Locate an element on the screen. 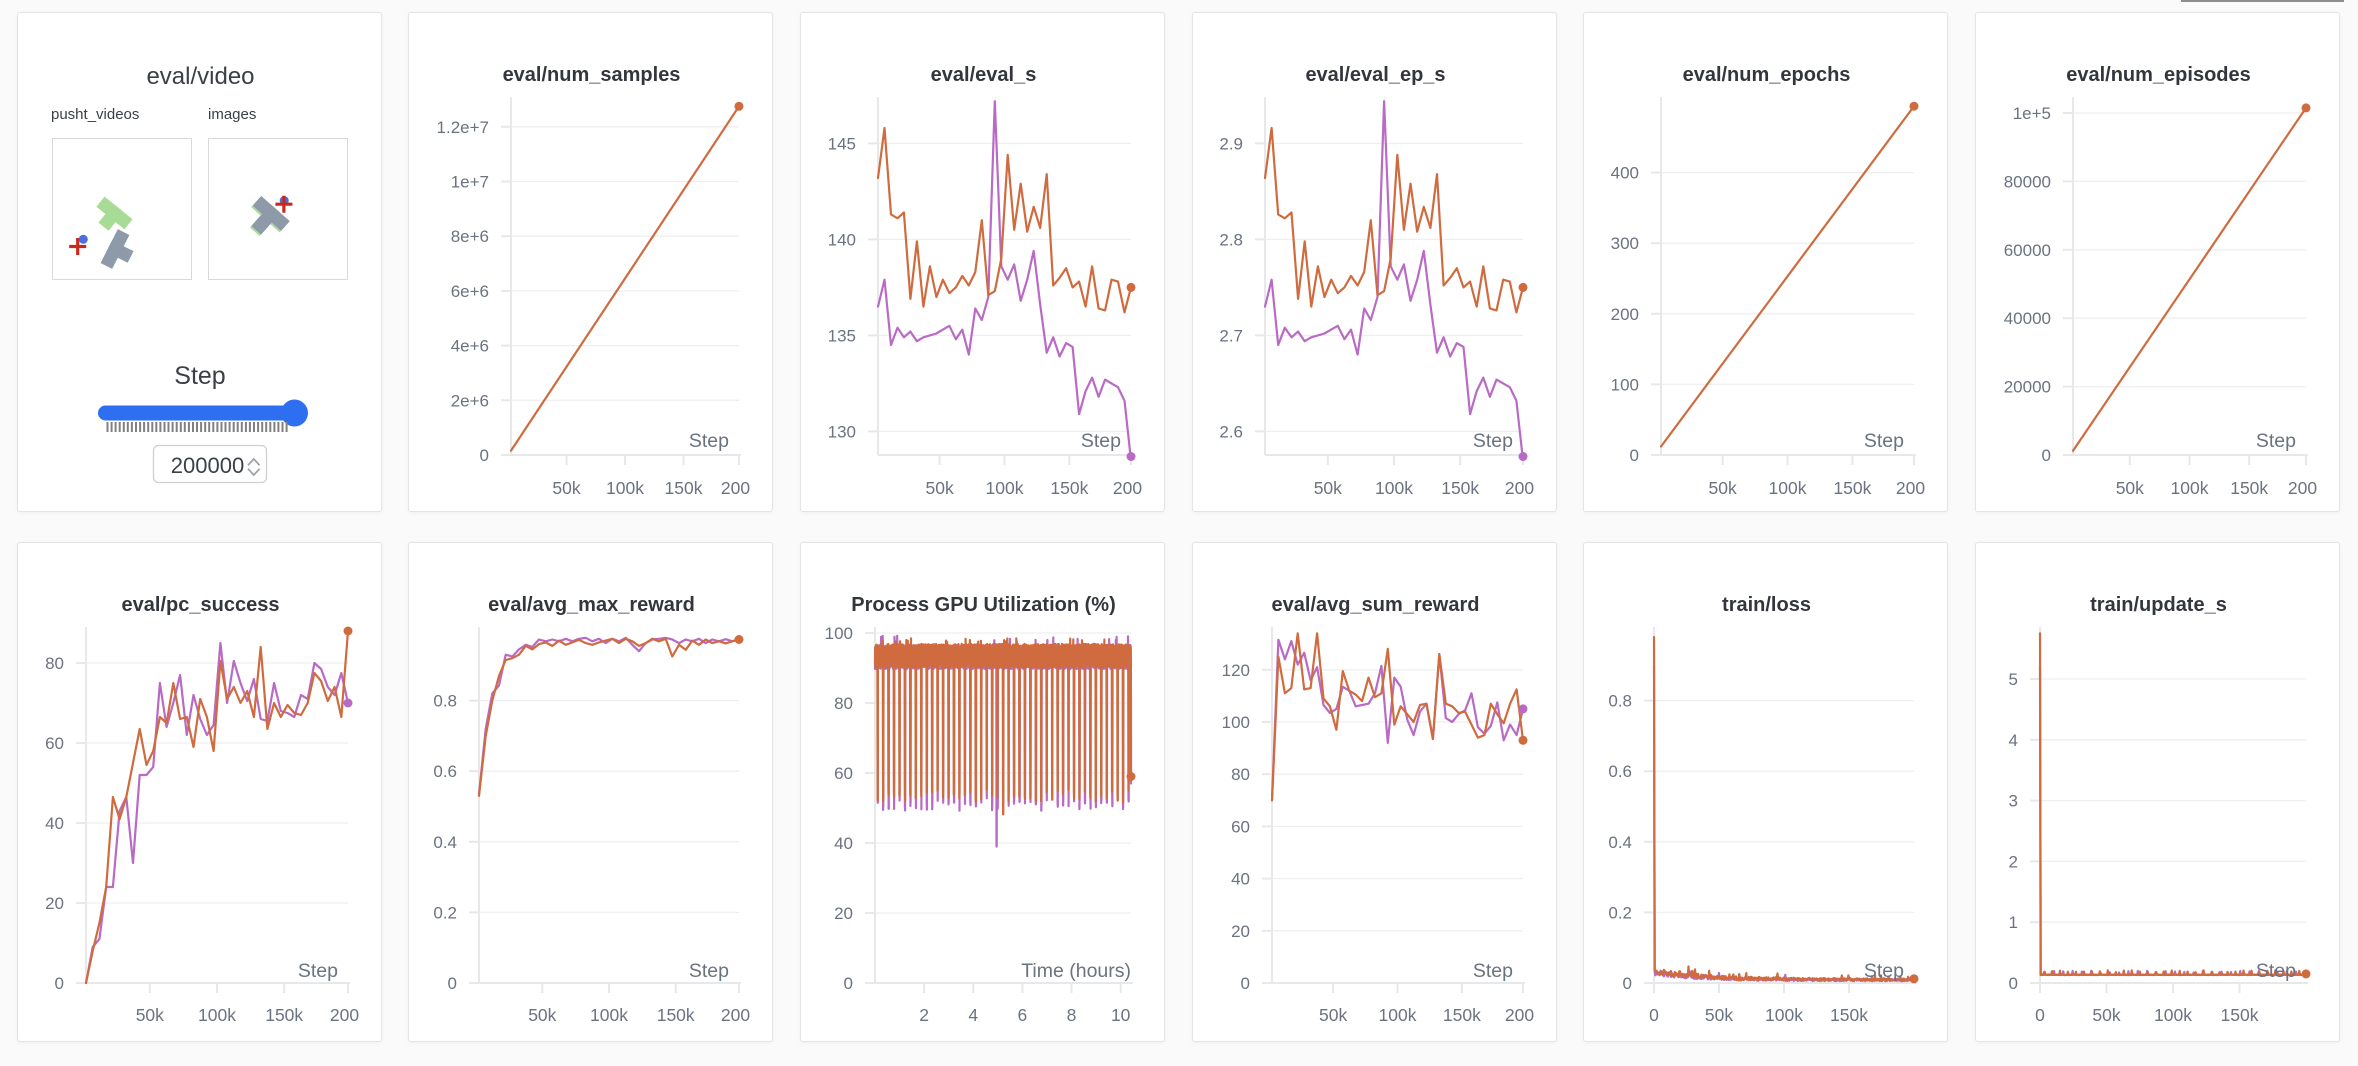  svg-text: 8 is located at coordinates (1072, 1015).